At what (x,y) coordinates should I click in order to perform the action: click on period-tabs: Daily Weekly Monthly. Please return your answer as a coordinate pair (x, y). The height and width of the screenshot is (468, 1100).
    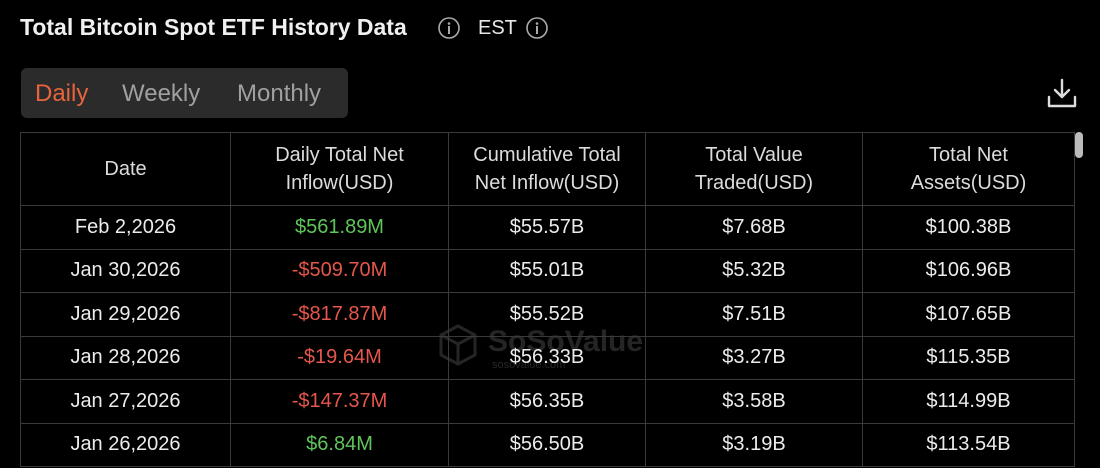
    Looking at the image, I should click on (184, 93).